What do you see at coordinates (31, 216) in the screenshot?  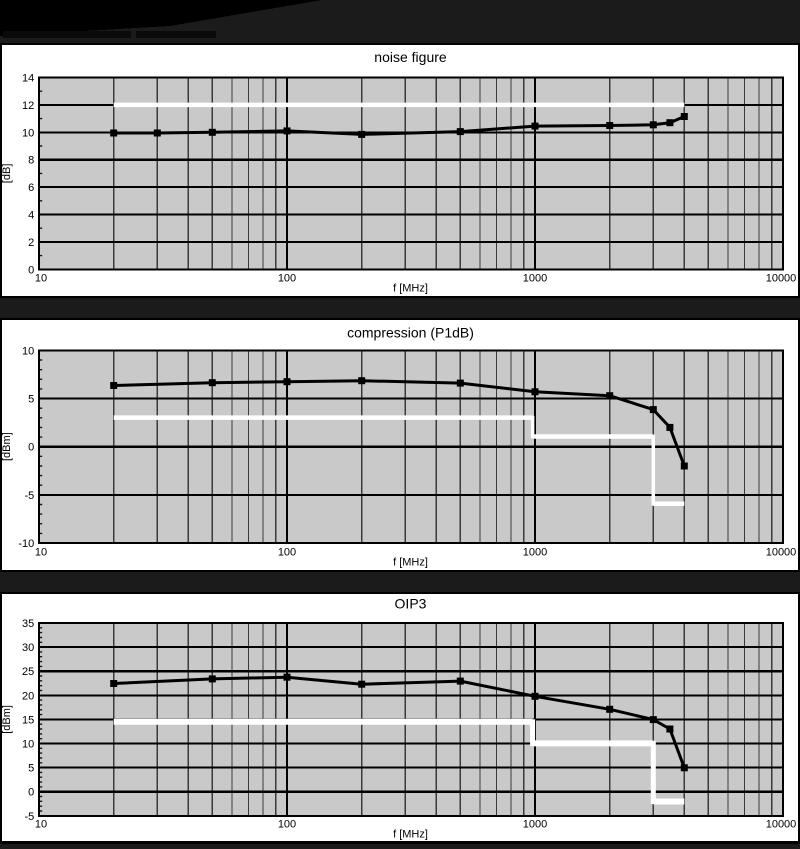 I see `svg-text: 4` at bounding box center [31, 216].